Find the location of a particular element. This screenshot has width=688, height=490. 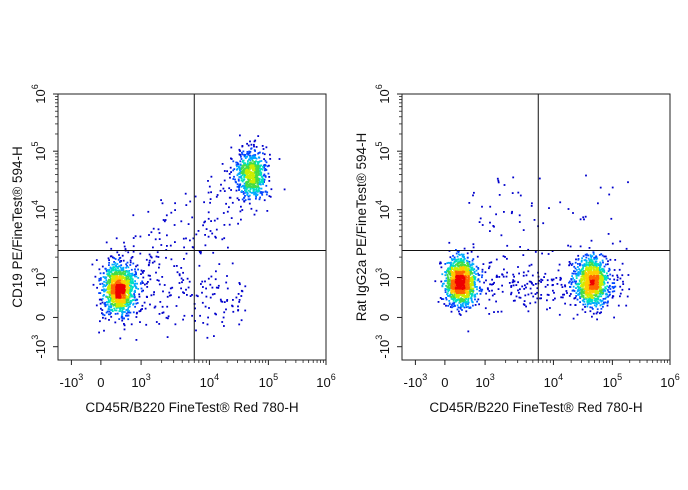

y-tick-label: 106 is located at coordinates (39, 93).